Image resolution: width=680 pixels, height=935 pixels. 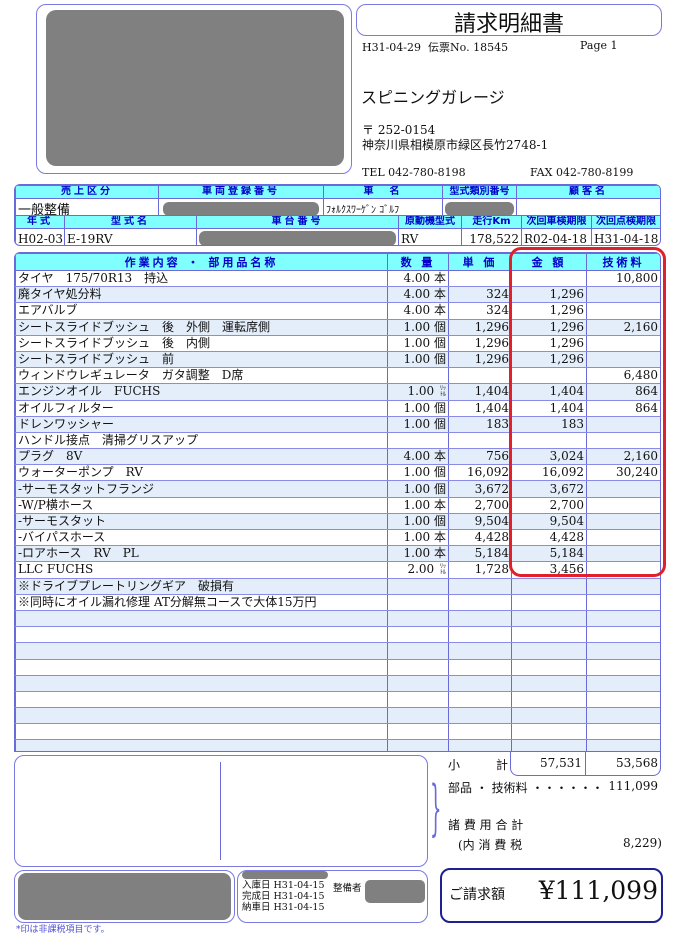 I want to click on doc-meta: H31-04-29 伝票No. 18545, so click(x=435, y=47).